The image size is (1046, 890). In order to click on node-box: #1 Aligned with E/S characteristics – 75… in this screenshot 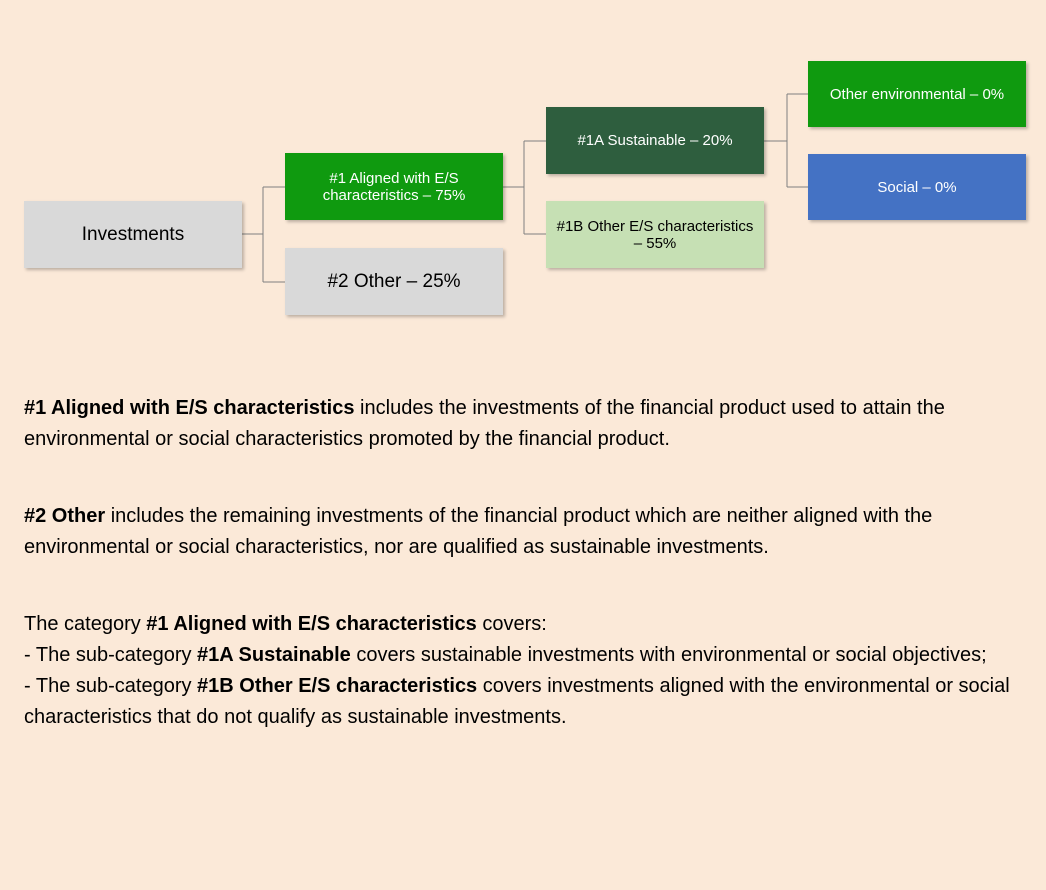, I will do `click(394, 186)`.